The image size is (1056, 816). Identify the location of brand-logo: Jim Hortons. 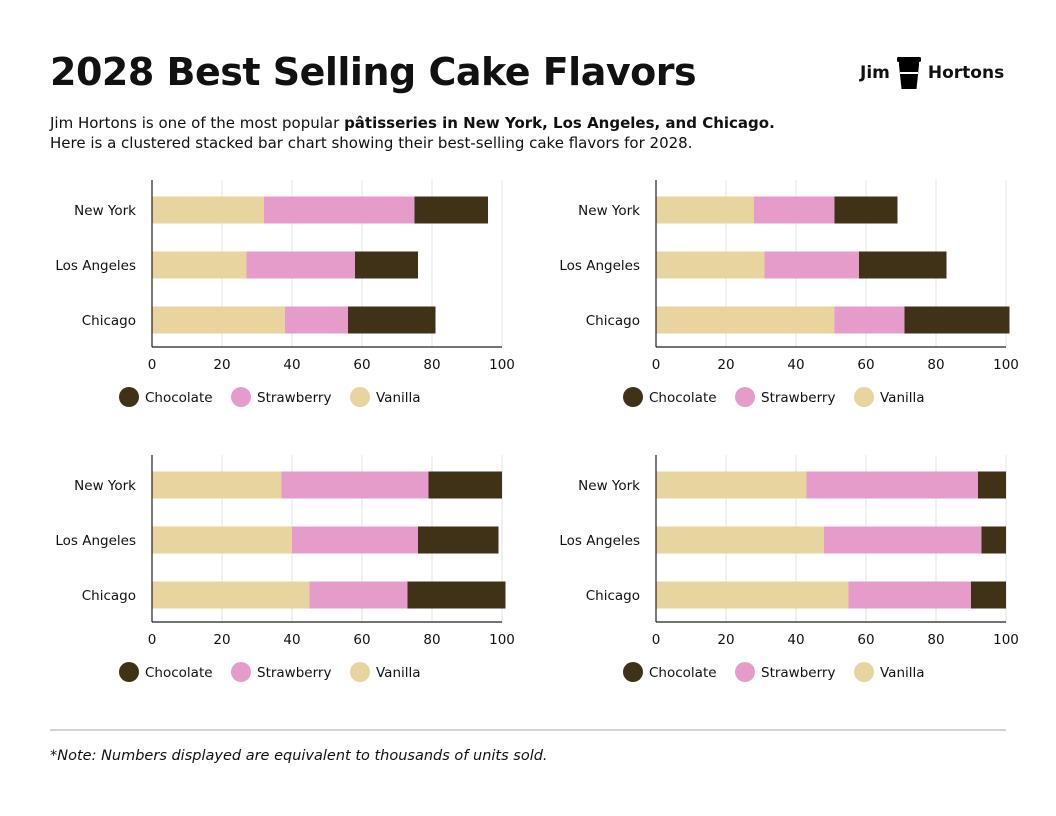
(932, 73).